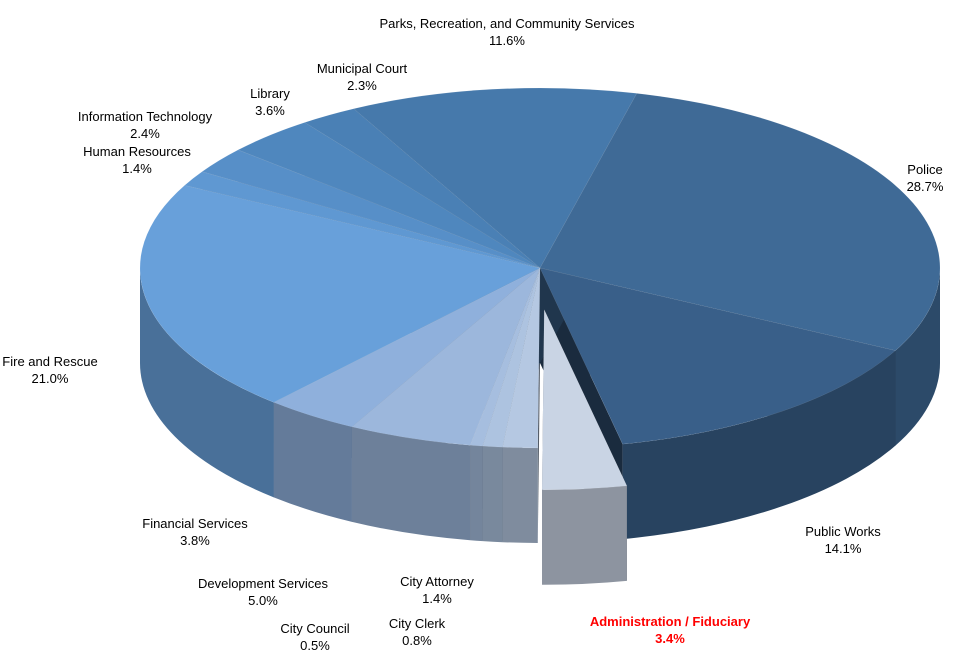  I want to click on slice-label: City Clerk 0.8%, so click(417, 632).